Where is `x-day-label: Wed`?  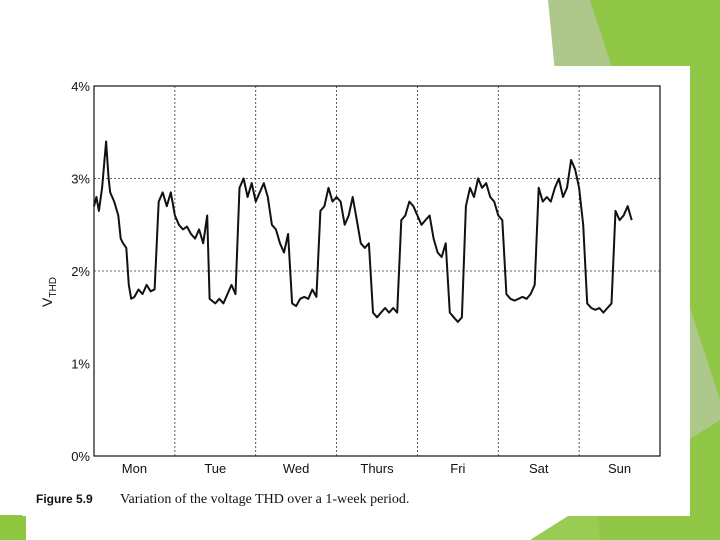
x-day-label: Wed is located at coordinates (296, 468).